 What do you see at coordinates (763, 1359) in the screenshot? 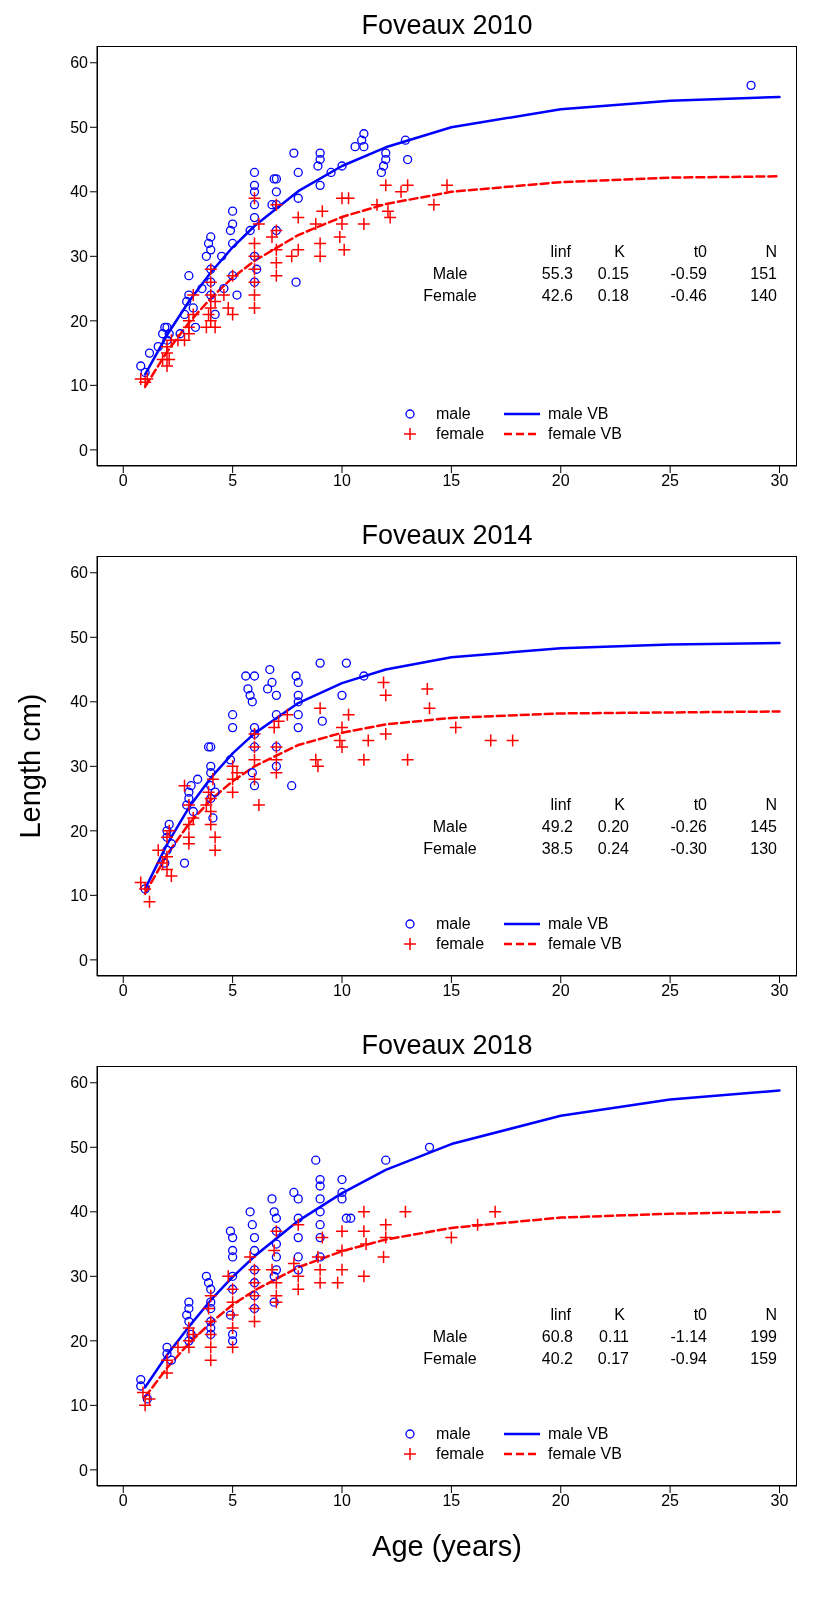
I see `annotation: 159` at bounding box center [763, 1359].